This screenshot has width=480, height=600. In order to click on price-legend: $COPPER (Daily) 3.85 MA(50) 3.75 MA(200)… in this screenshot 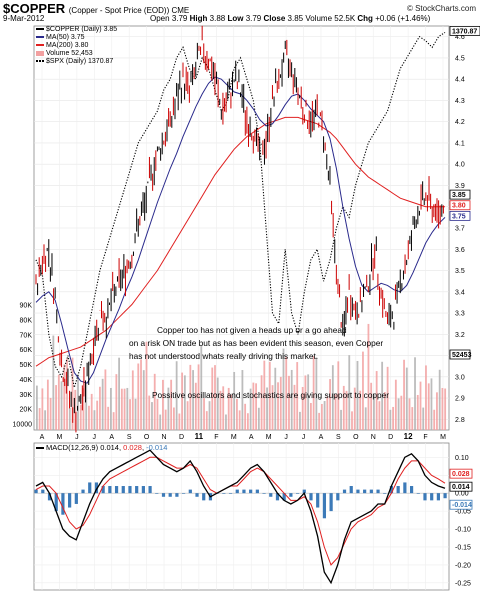, I will do `click(76, 46)`.